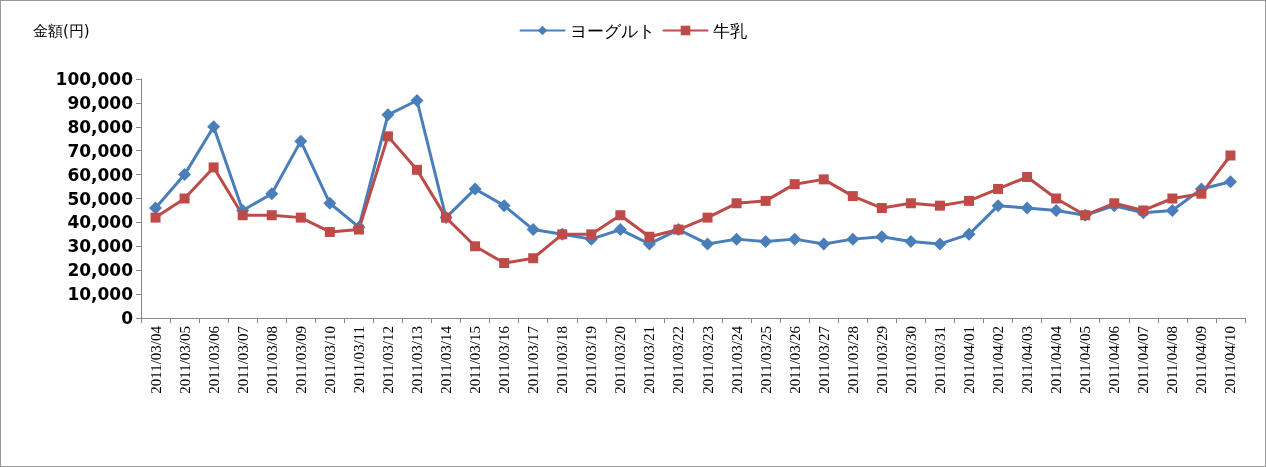 The height and width of the screenshot is (467, 1266). I want to click on legend-label: ヨーグルト, so click(612, 30).